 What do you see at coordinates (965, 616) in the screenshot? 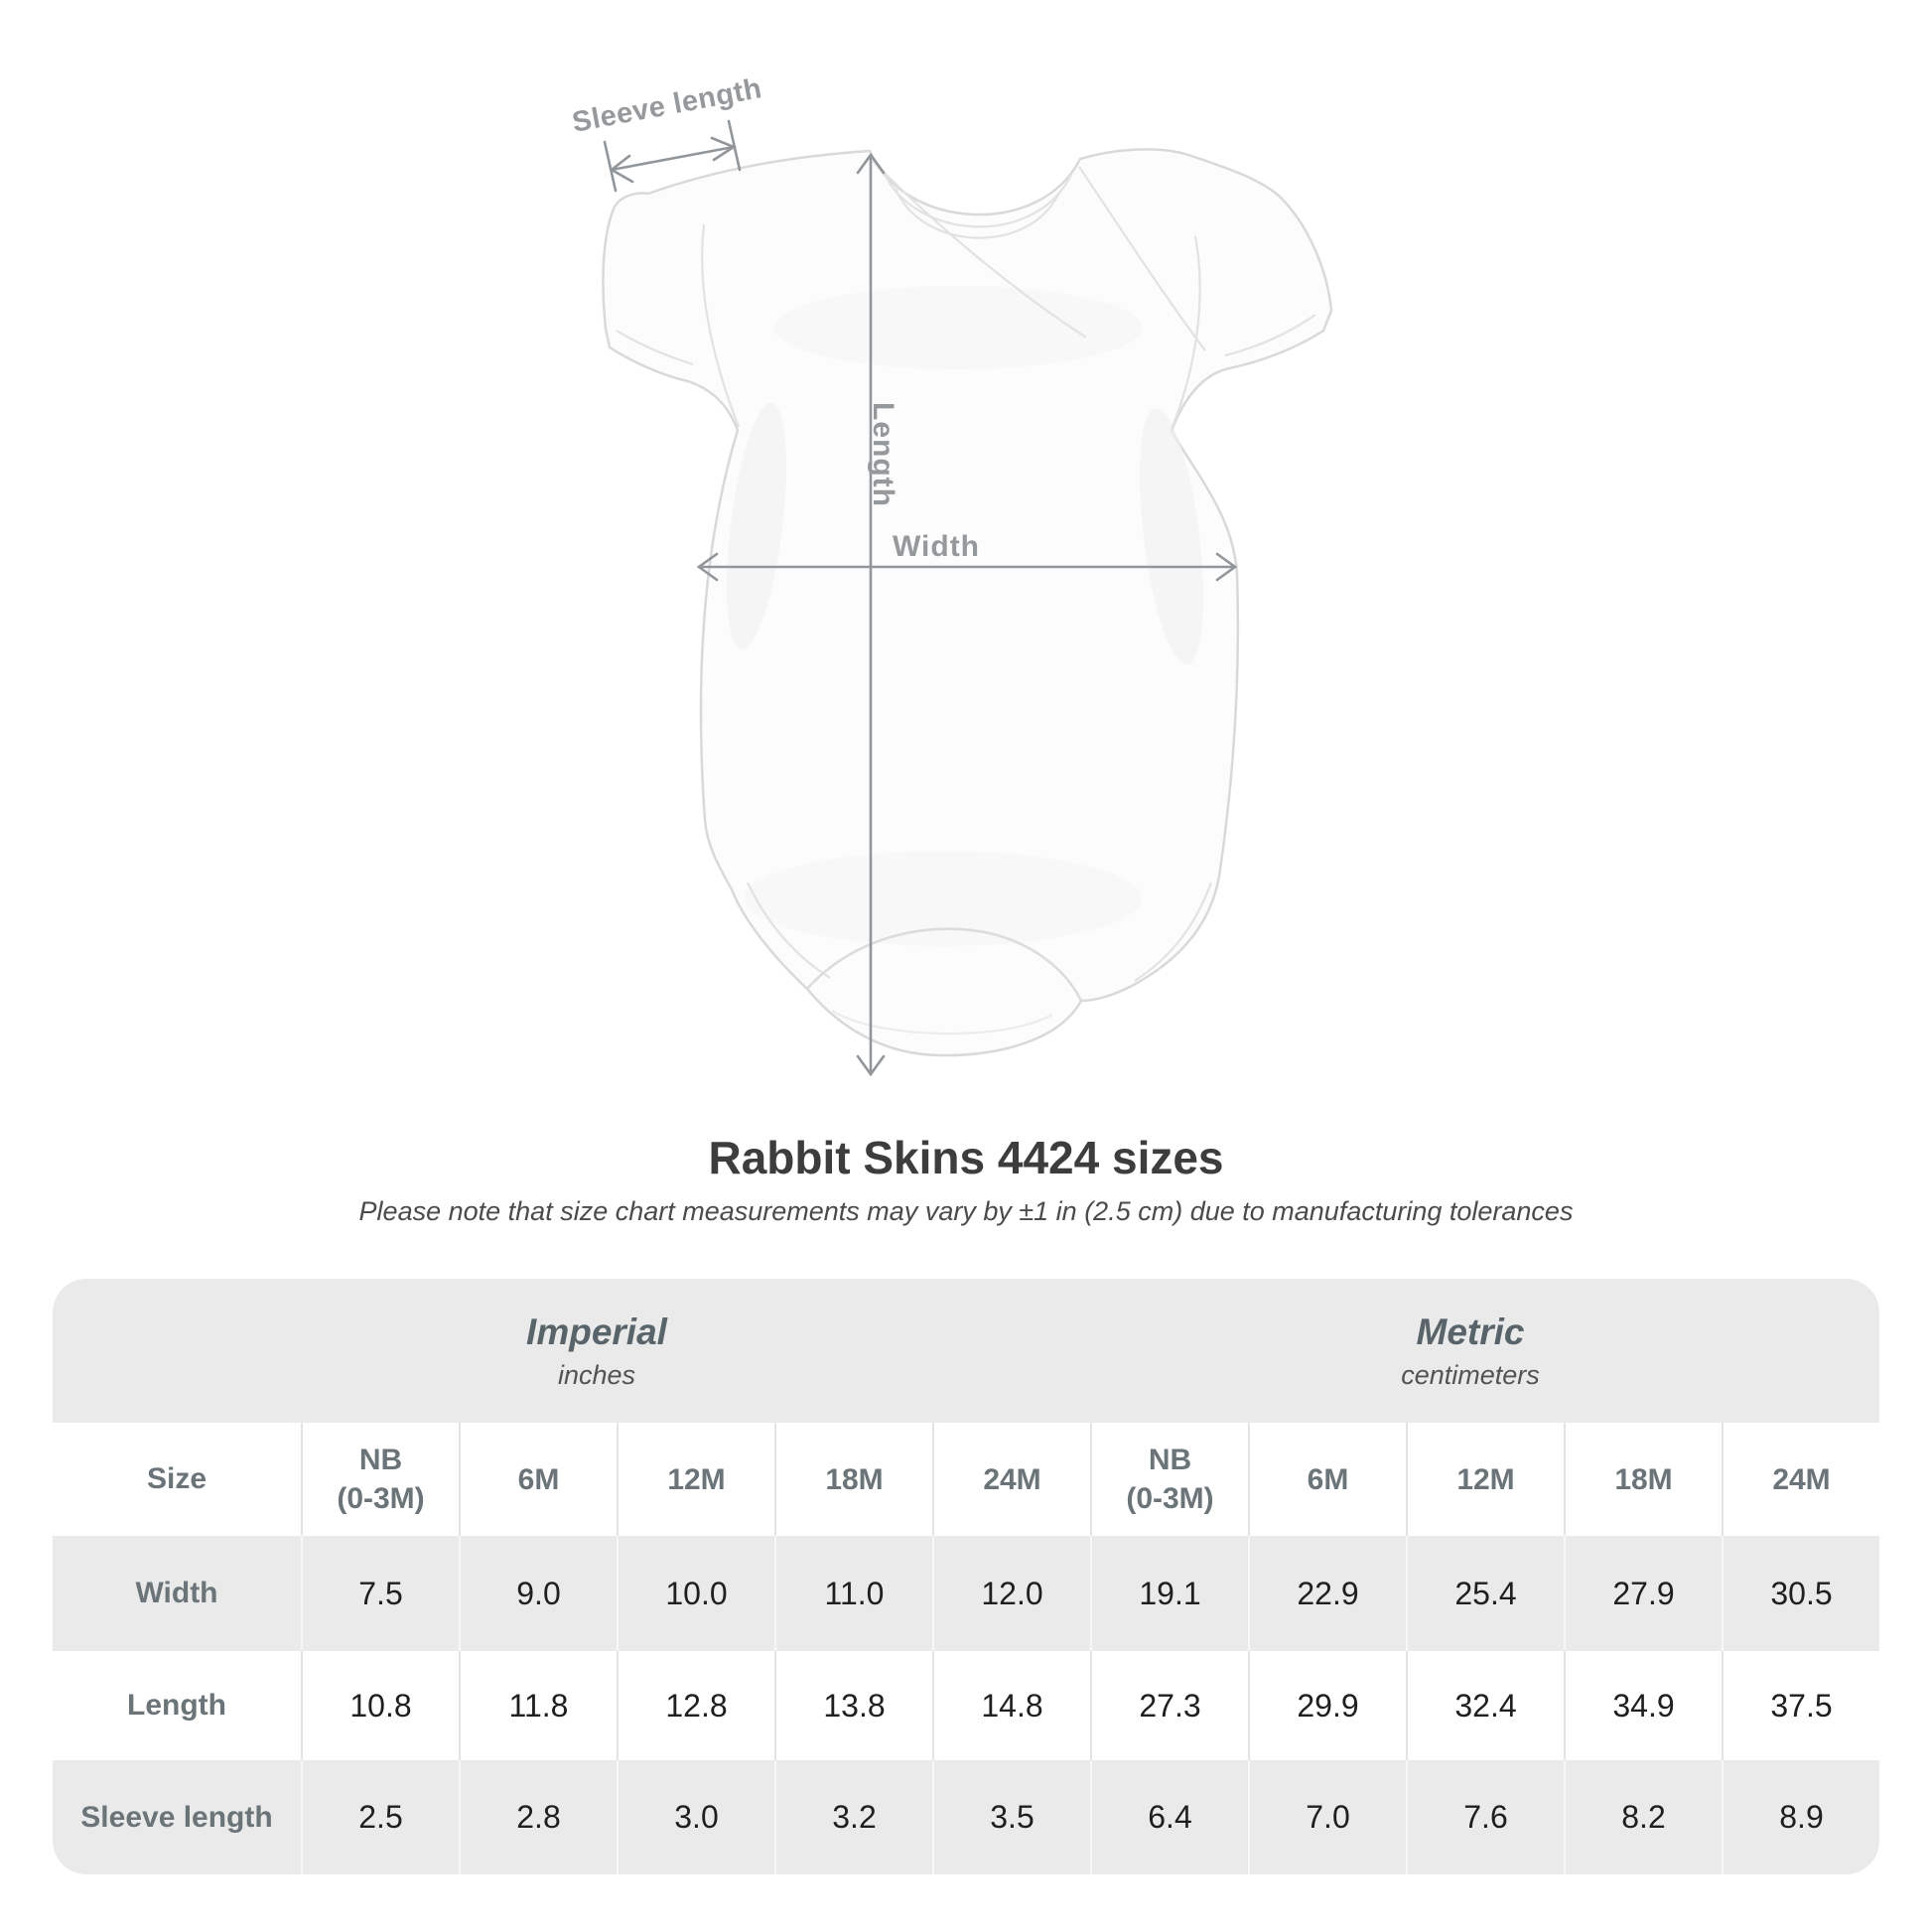
I see `garment-shading` at bounding box center [965, 616].